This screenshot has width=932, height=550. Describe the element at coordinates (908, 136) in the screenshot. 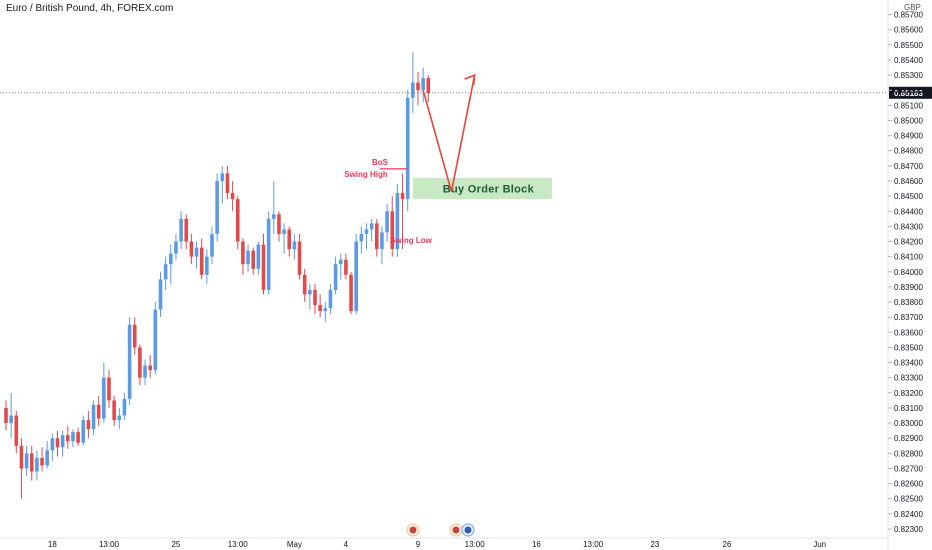

I see `y-tick-label: 0.84900` at that location.